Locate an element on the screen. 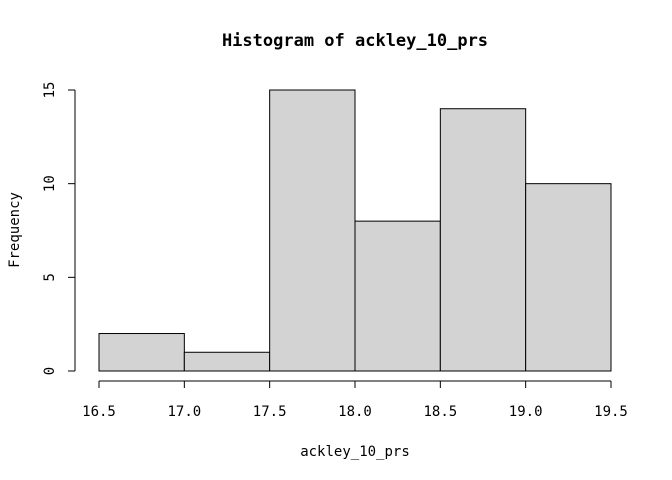  y-axis: 0 5 10 15 is located at coordinates (59, 228).